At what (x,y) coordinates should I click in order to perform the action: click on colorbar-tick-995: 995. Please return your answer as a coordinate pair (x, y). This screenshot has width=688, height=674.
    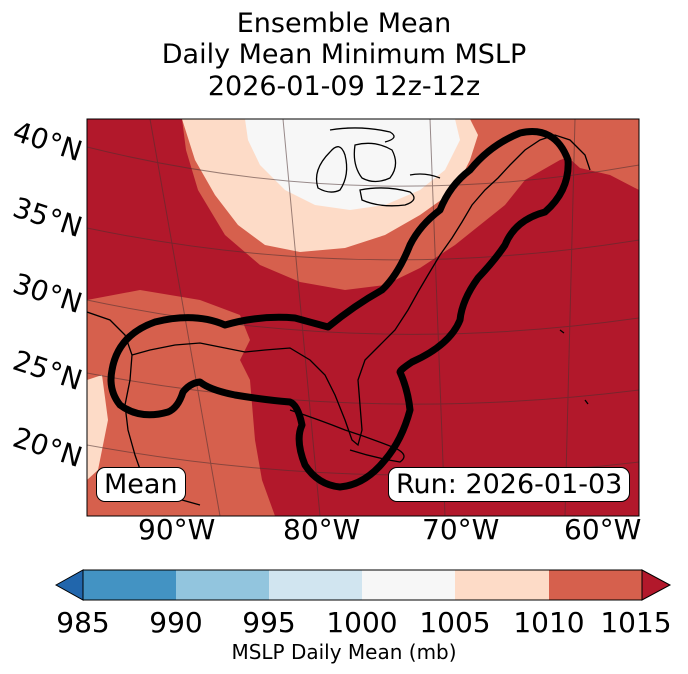
    Looking at the image, I should click on (269, 622).